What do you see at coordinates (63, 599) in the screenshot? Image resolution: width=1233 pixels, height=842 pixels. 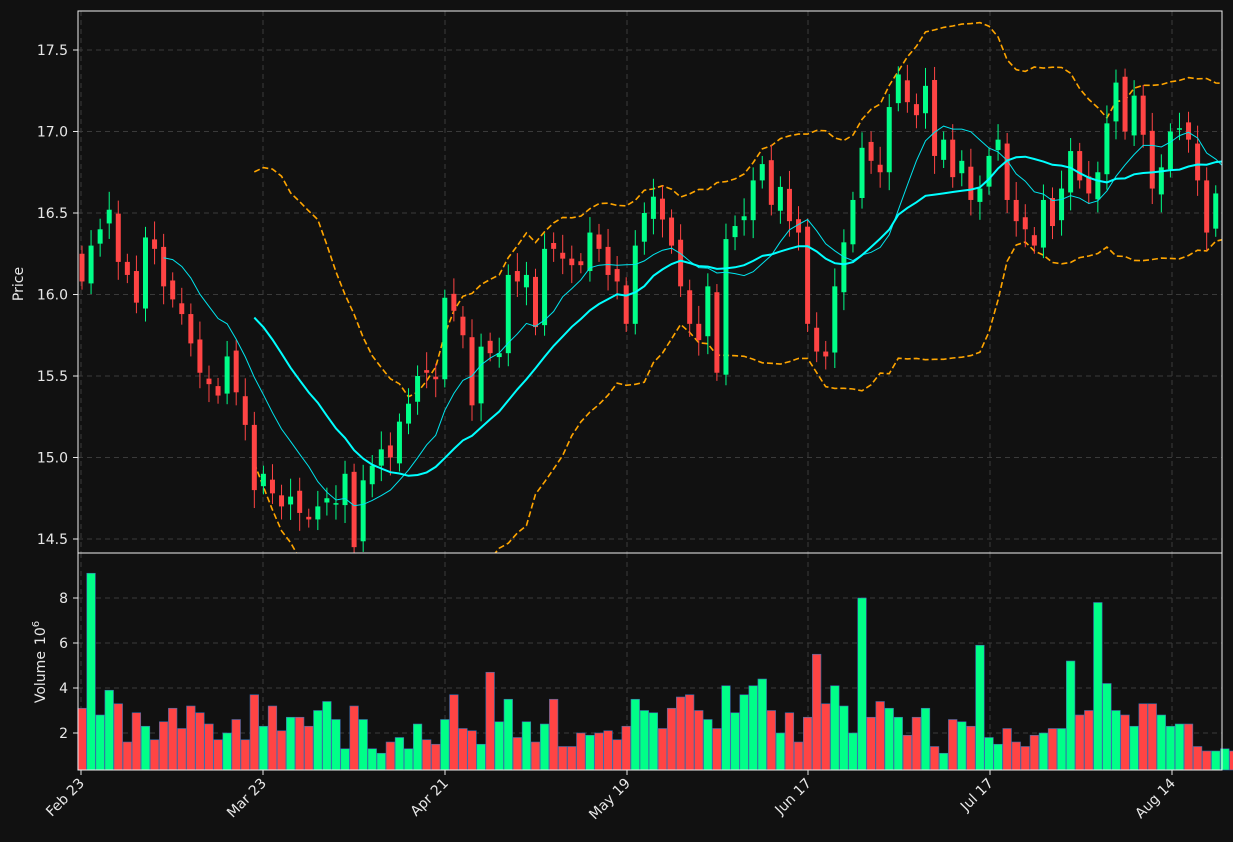 I see `volume-tick-label: 8` at bounding box center [63, 599].